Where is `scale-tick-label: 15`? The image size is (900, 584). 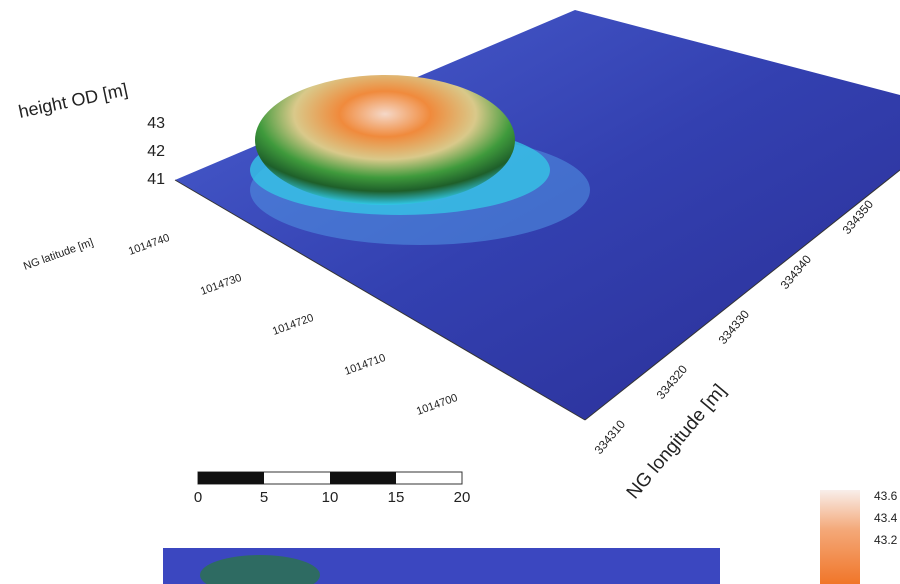
scale-tick-label: 15 is located at coordinates (396, 497).